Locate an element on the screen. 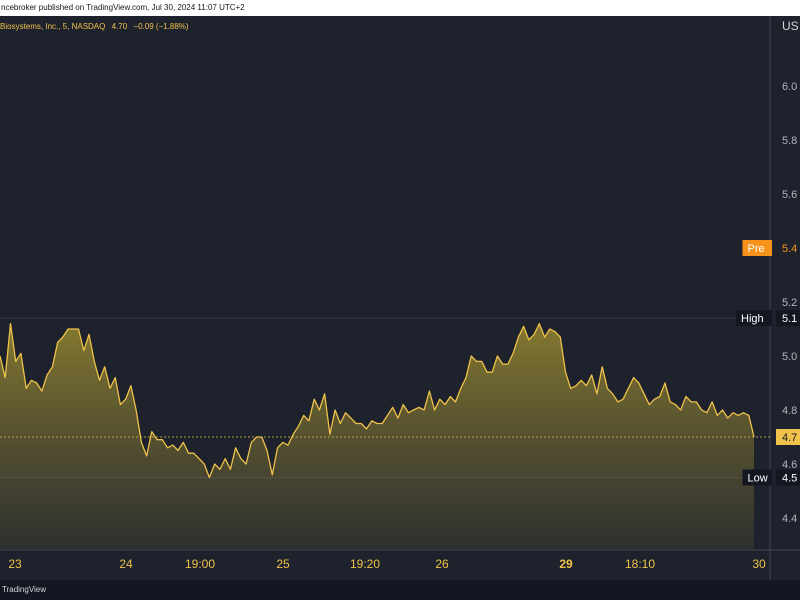 The height and width of the screenshot is (600, 800). low-badge-label-bg is located at coordinates (757, 477).